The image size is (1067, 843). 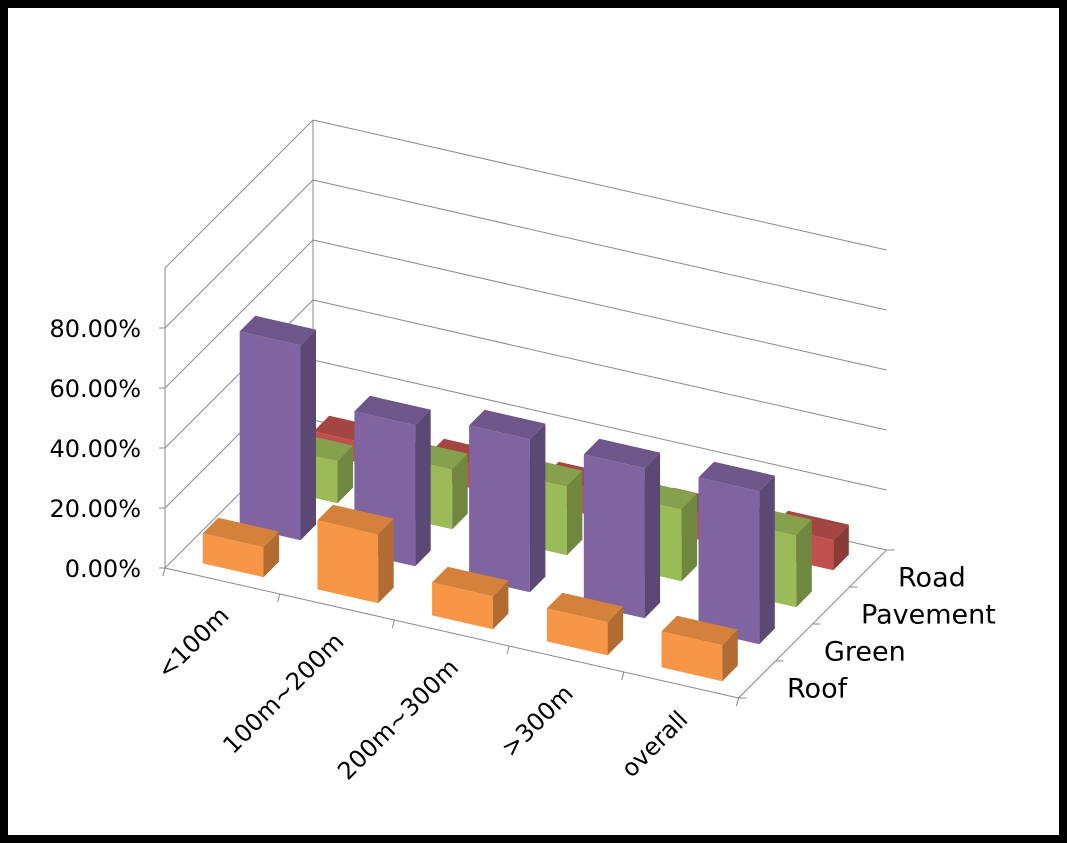 I want to click on value-axis-tick-label: 80.00%, so click(x=95, y=329).